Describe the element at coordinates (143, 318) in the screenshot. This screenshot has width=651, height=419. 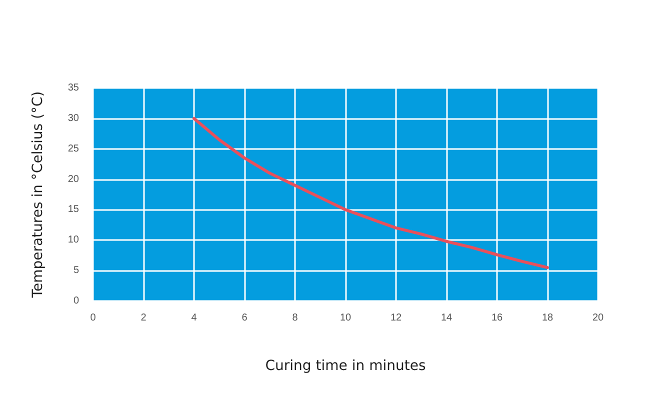
I see `x-tick-label: 2` at that location.